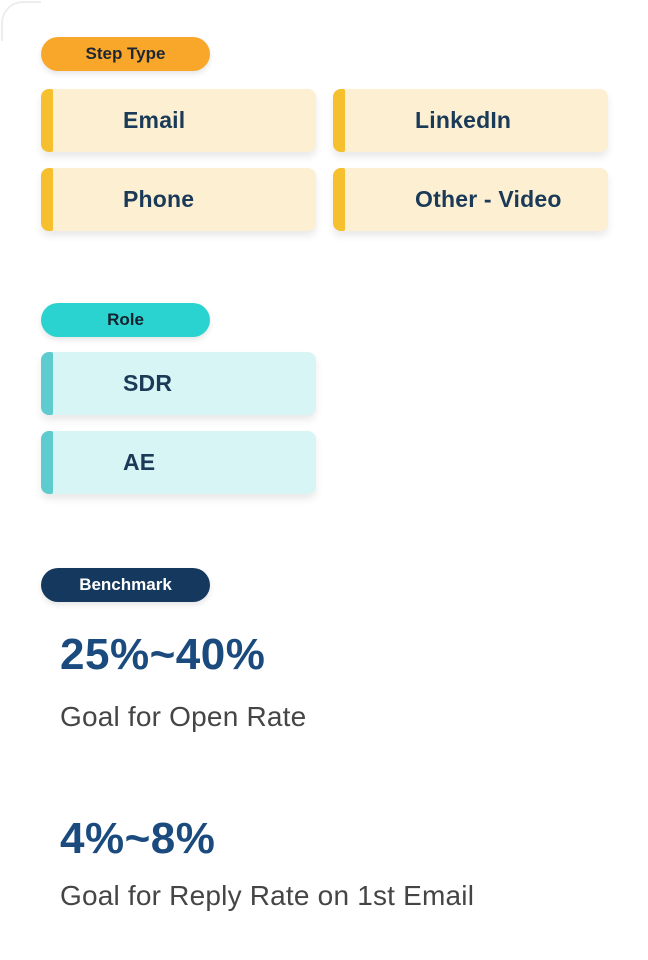 The image size is (648, 960). What do you see at coordinates (139, 462) in the screenshot?
I see `card-label: AE` at bounding box center [139, 462].